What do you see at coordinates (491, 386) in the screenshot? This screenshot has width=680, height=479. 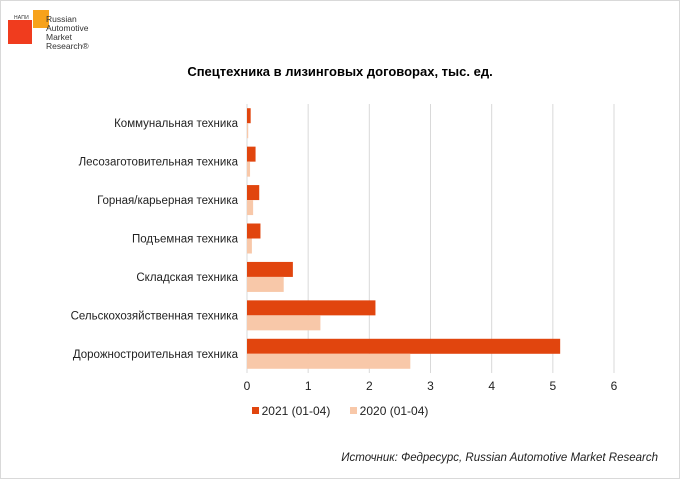 I see `x-tick-label-4: 4` at bounding box center [491, 386].